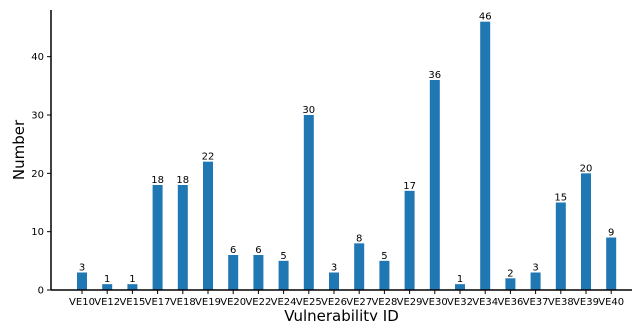 This screenshot has height=321, width=636. What do you see at coordinates (341, 314) in the screenshot?
I see `x-axis-title: Vulnerability ID` at bounding box center [341, 314].